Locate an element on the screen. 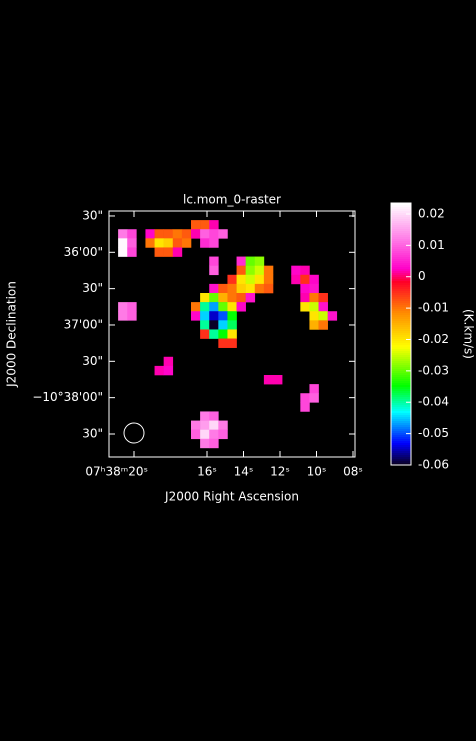 Image resolution: width=476 pixels, height=741 pixels. colorbar-tick-label: -0.01 is located at coordinates (433, 308).